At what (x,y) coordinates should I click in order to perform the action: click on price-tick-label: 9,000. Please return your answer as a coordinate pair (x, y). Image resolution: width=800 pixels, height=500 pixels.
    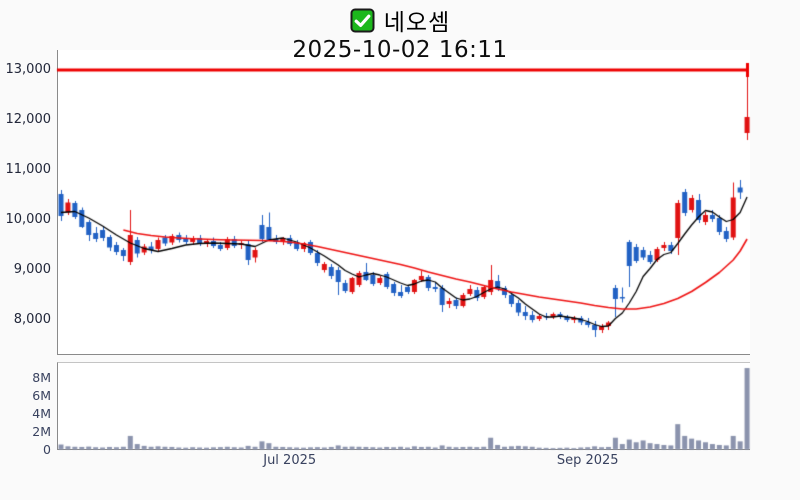
    Looking at the image, I should click on (32, 269).